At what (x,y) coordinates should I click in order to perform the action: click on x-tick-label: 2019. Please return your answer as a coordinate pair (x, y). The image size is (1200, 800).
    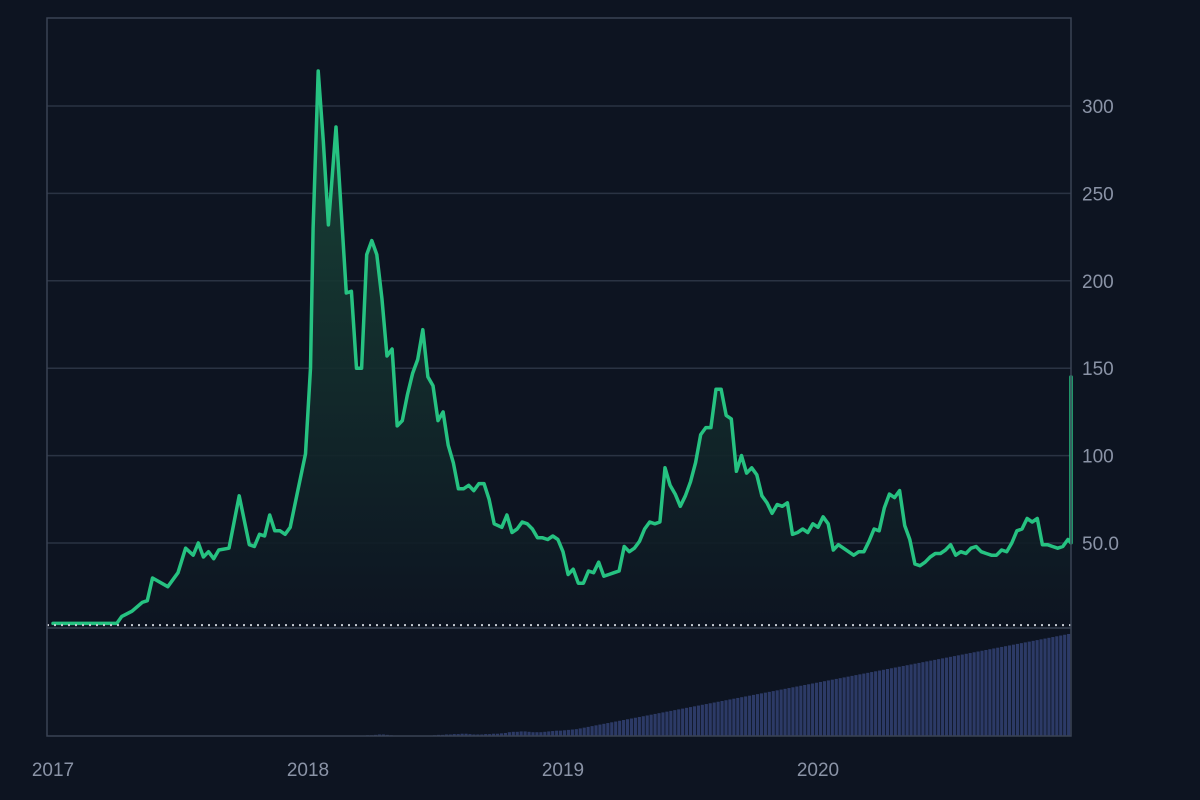
    Looking at the image, I should click on (563, 770).